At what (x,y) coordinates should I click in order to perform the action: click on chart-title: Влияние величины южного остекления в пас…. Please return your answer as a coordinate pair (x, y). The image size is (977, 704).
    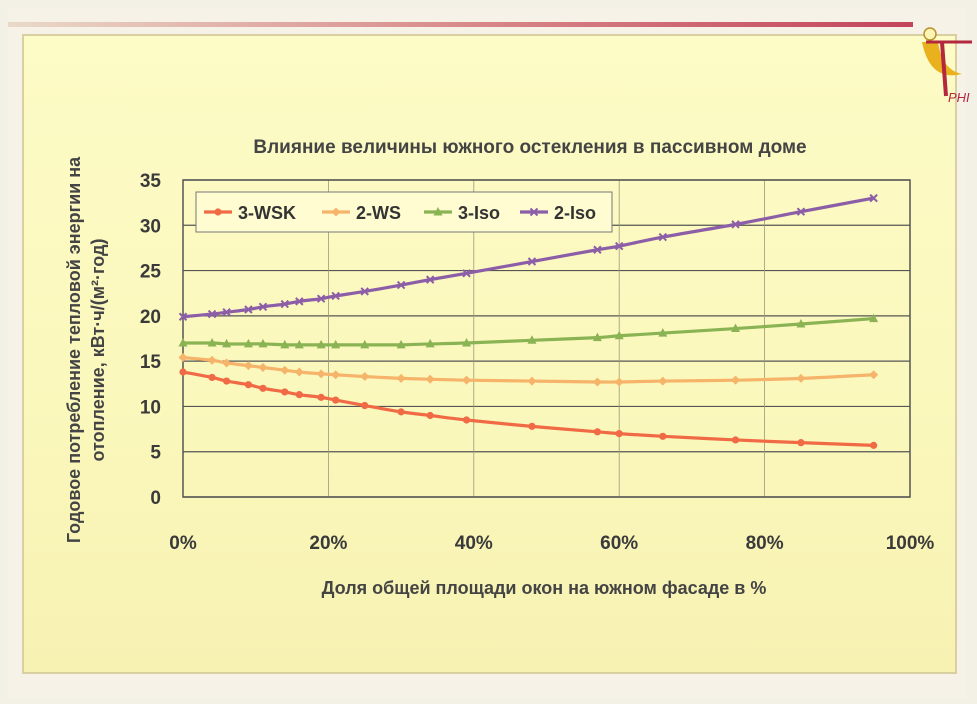
    Looking at the image, I should click on (529, 147).